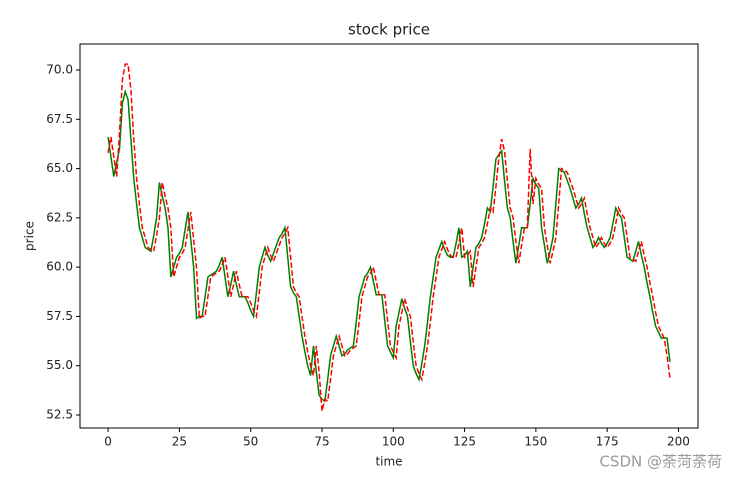  What do you see at coordinates (59, 70) in the screenshot?
I see `y-tick-label: 70.0` at bounding box center [59, 70].